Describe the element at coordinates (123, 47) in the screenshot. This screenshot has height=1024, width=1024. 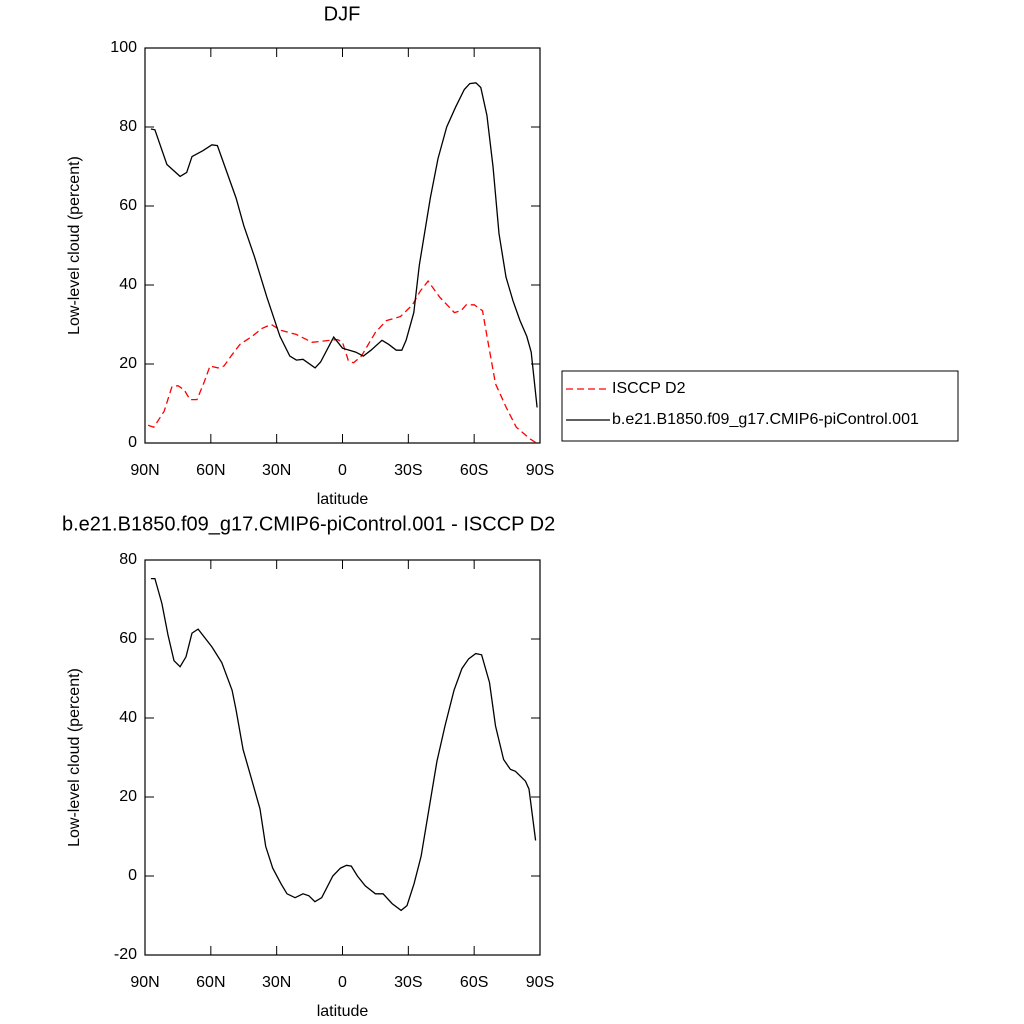
I see `y-tick-label: 100` at that location.